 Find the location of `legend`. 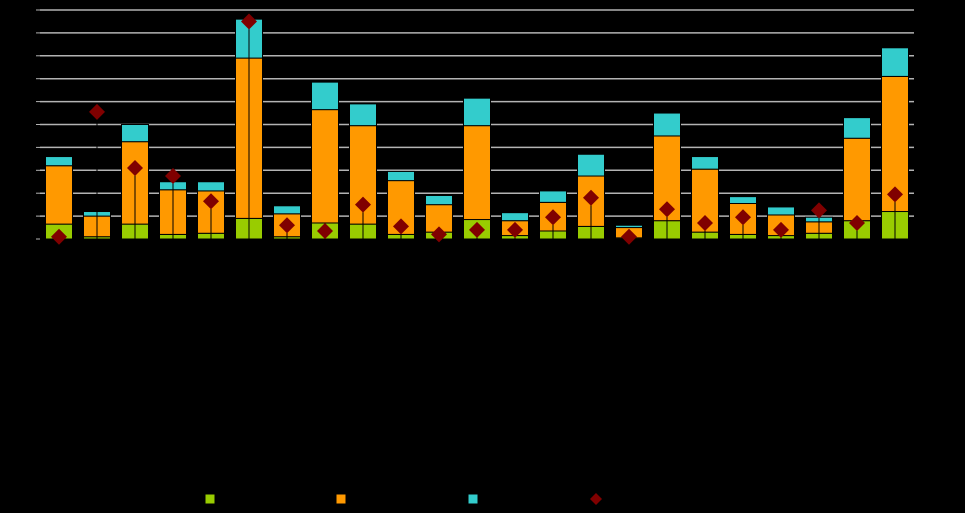

legend is located at coordinates (403, 499).